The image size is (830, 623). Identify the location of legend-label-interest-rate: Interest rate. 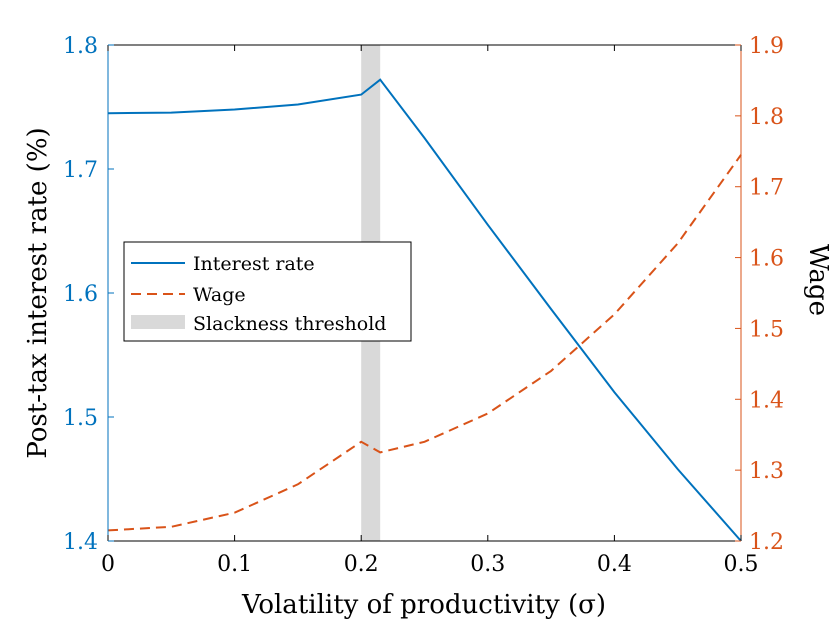
(254, 264).